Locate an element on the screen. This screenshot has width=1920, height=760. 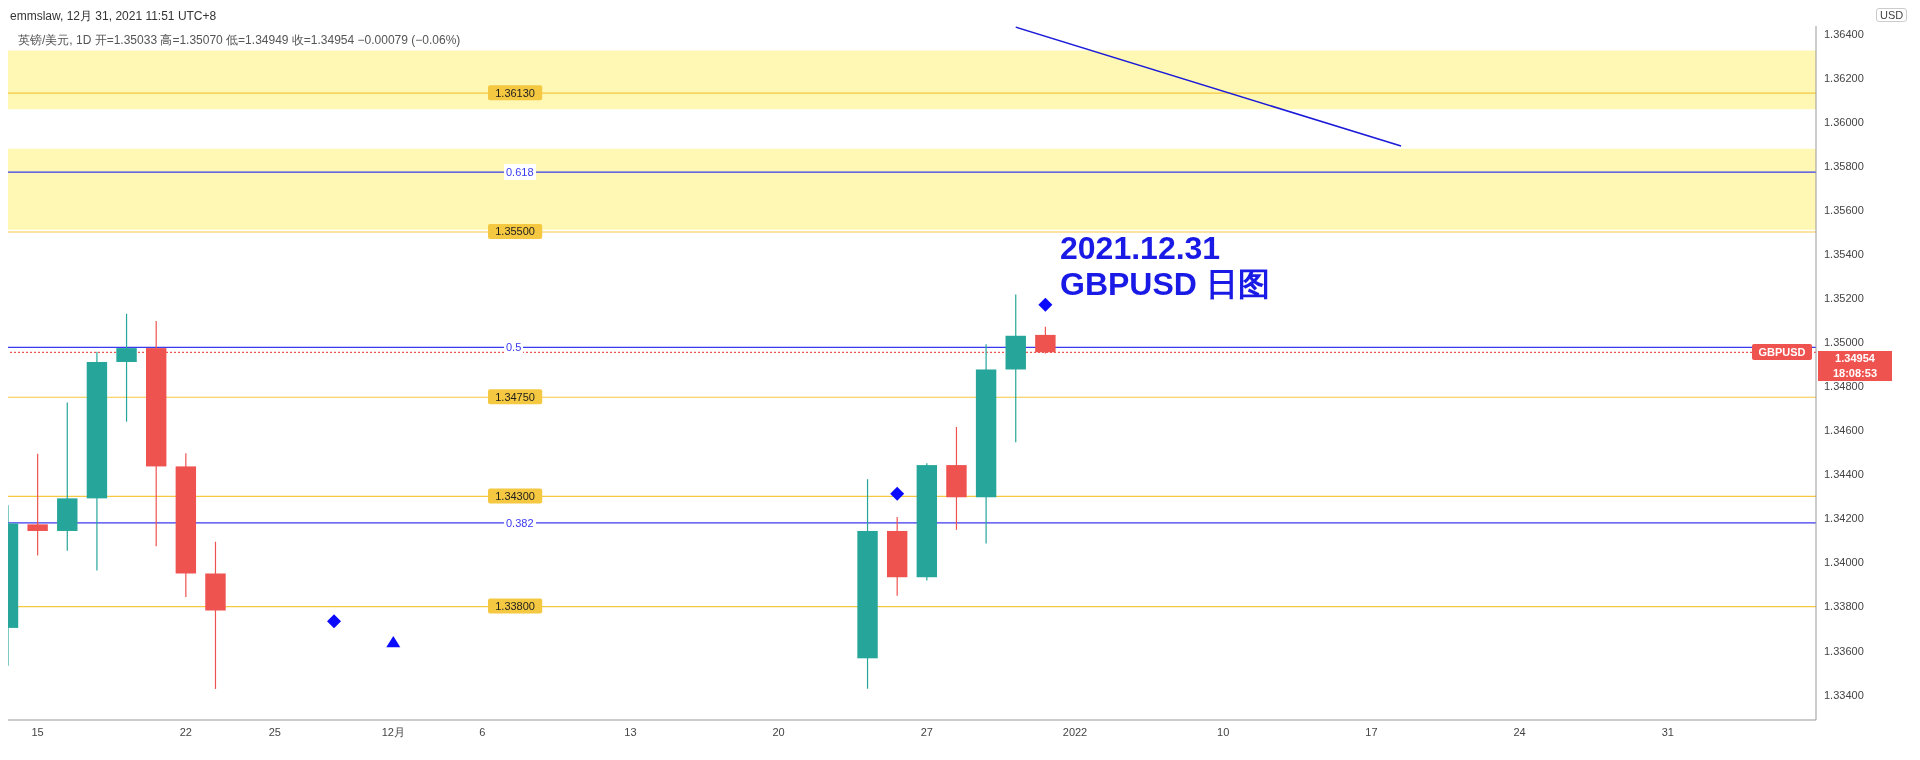
x-tick-label: 13 is located at coordinates (630, 731).